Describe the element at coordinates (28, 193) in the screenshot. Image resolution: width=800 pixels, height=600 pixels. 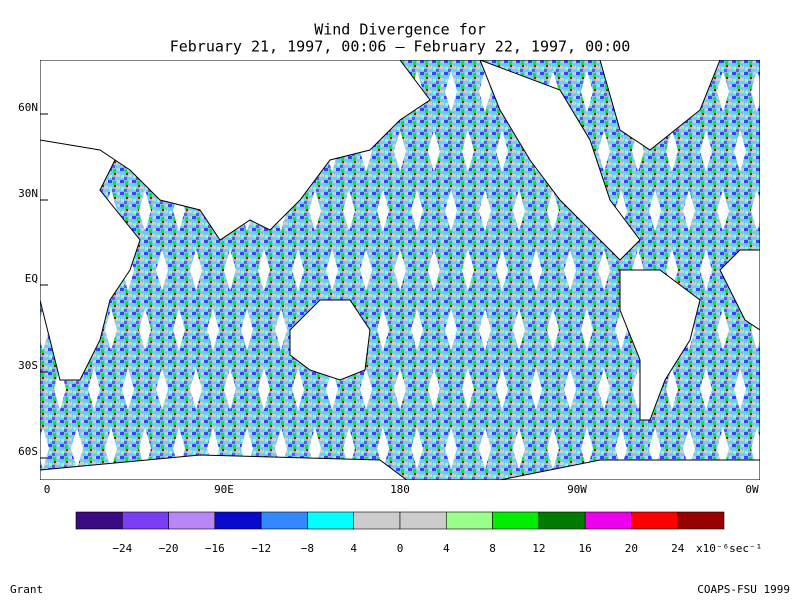
I see `lat-label: 30N` at that location.